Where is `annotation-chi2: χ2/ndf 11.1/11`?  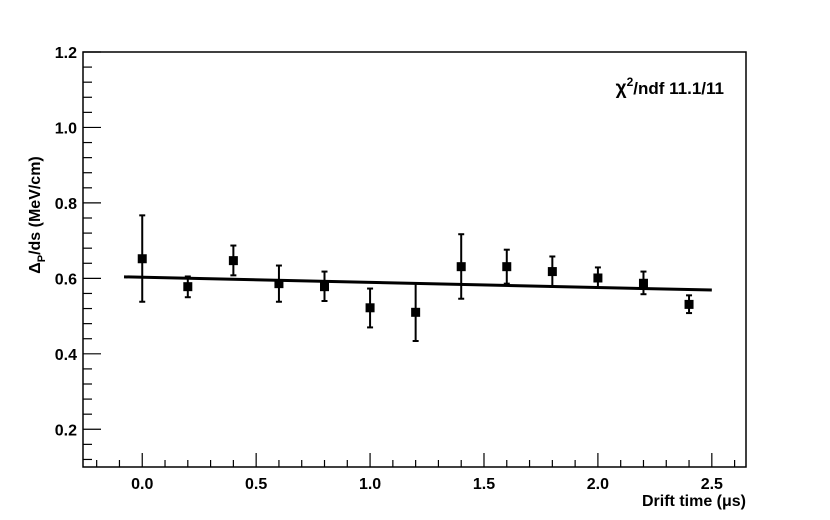
annotation-chi2: χ2/ndf 11.1/11 is located at coordinates (670, 87).